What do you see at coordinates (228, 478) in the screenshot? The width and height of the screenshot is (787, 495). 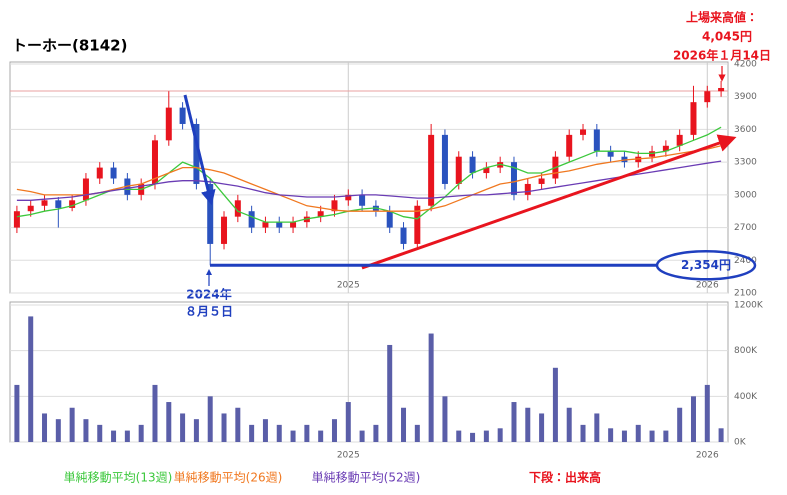 I see `legend-entry: 単純移動平均(26週)` at bounding box center [228, 478].